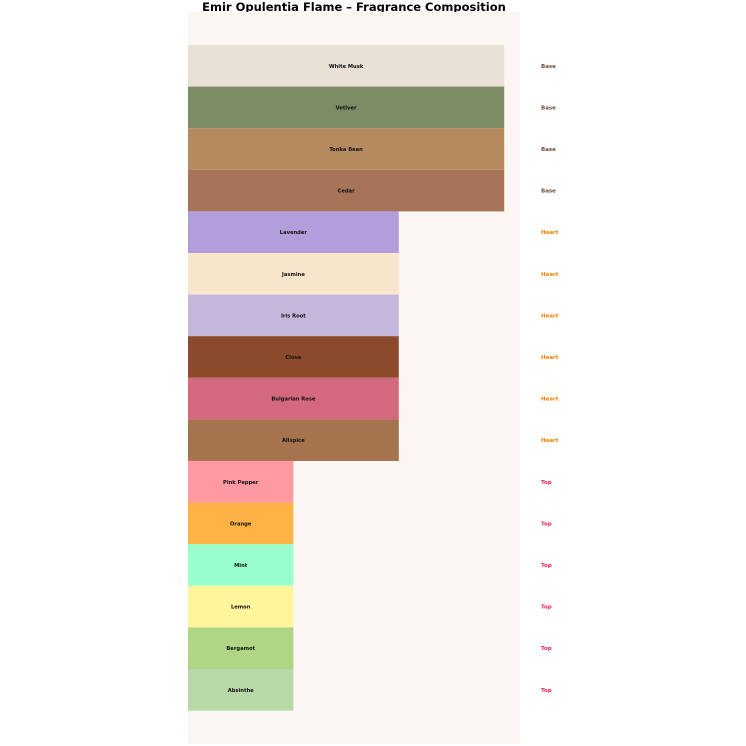  I want to click on bar-clove, so click(293, 357).